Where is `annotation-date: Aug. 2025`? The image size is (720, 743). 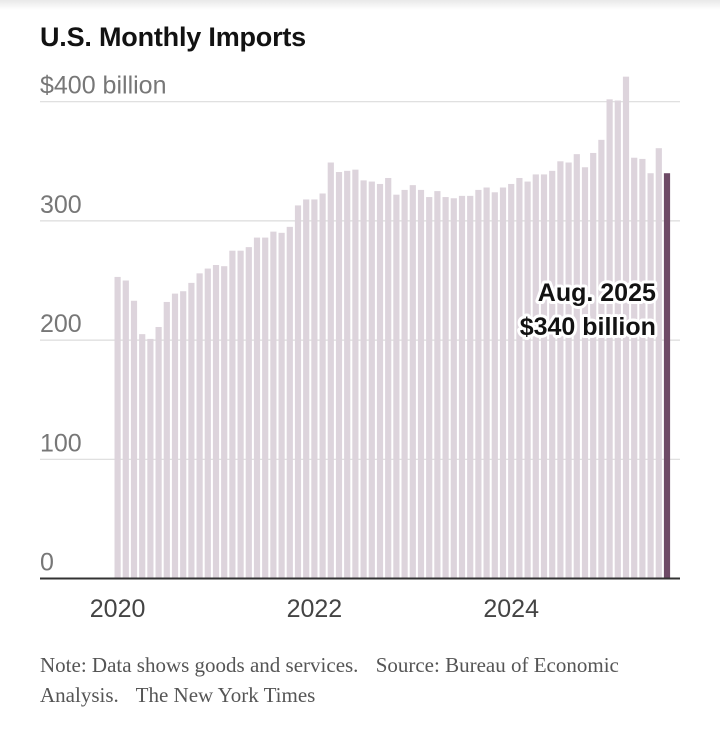 annotation-date: Aug. 2025 is located at coordinates (597, 293).